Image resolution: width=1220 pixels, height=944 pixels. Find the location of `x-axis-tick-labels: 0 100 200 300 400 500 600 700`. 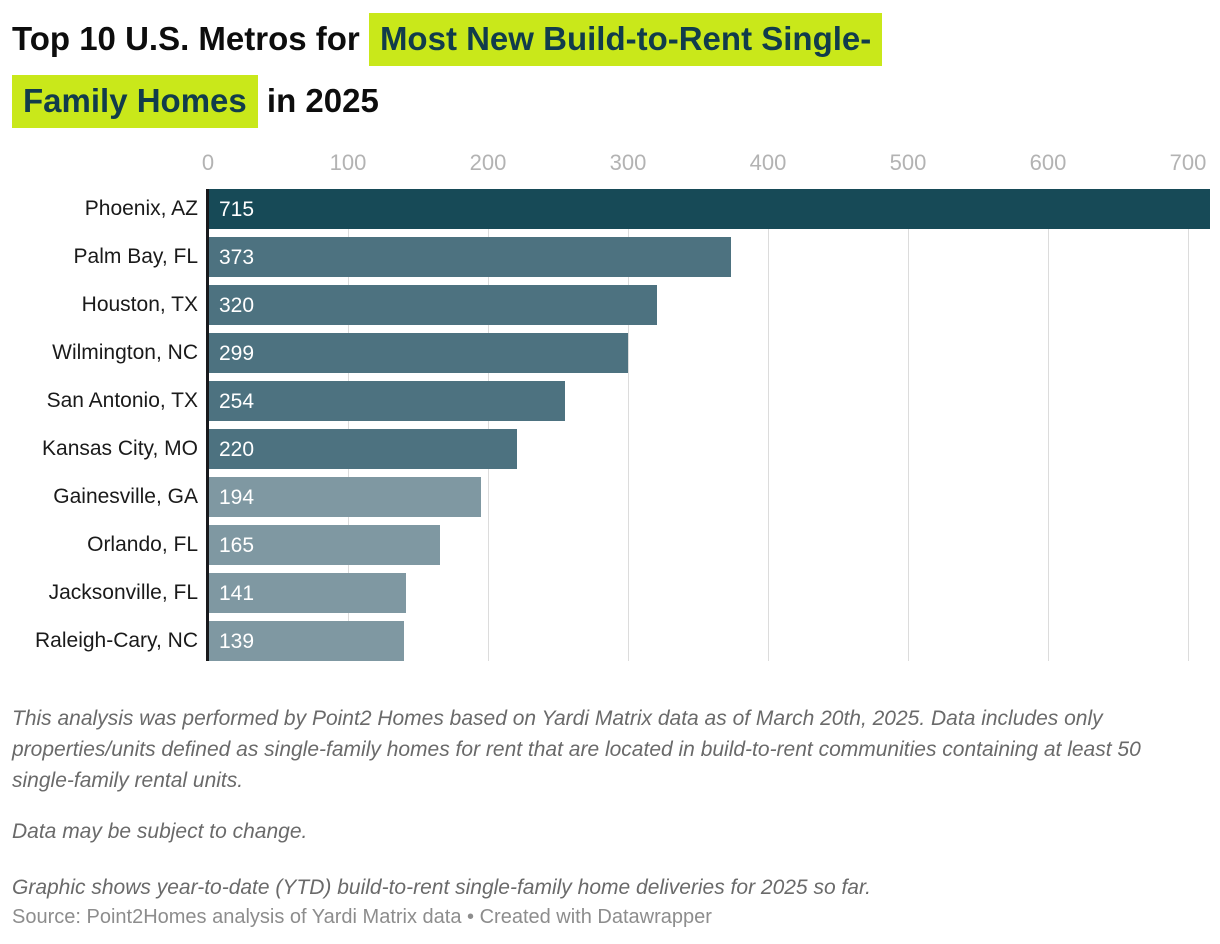

x-axis-tick-labels: 0 100 200 300 400 500 600 700 is located at coordinates (610, 164).